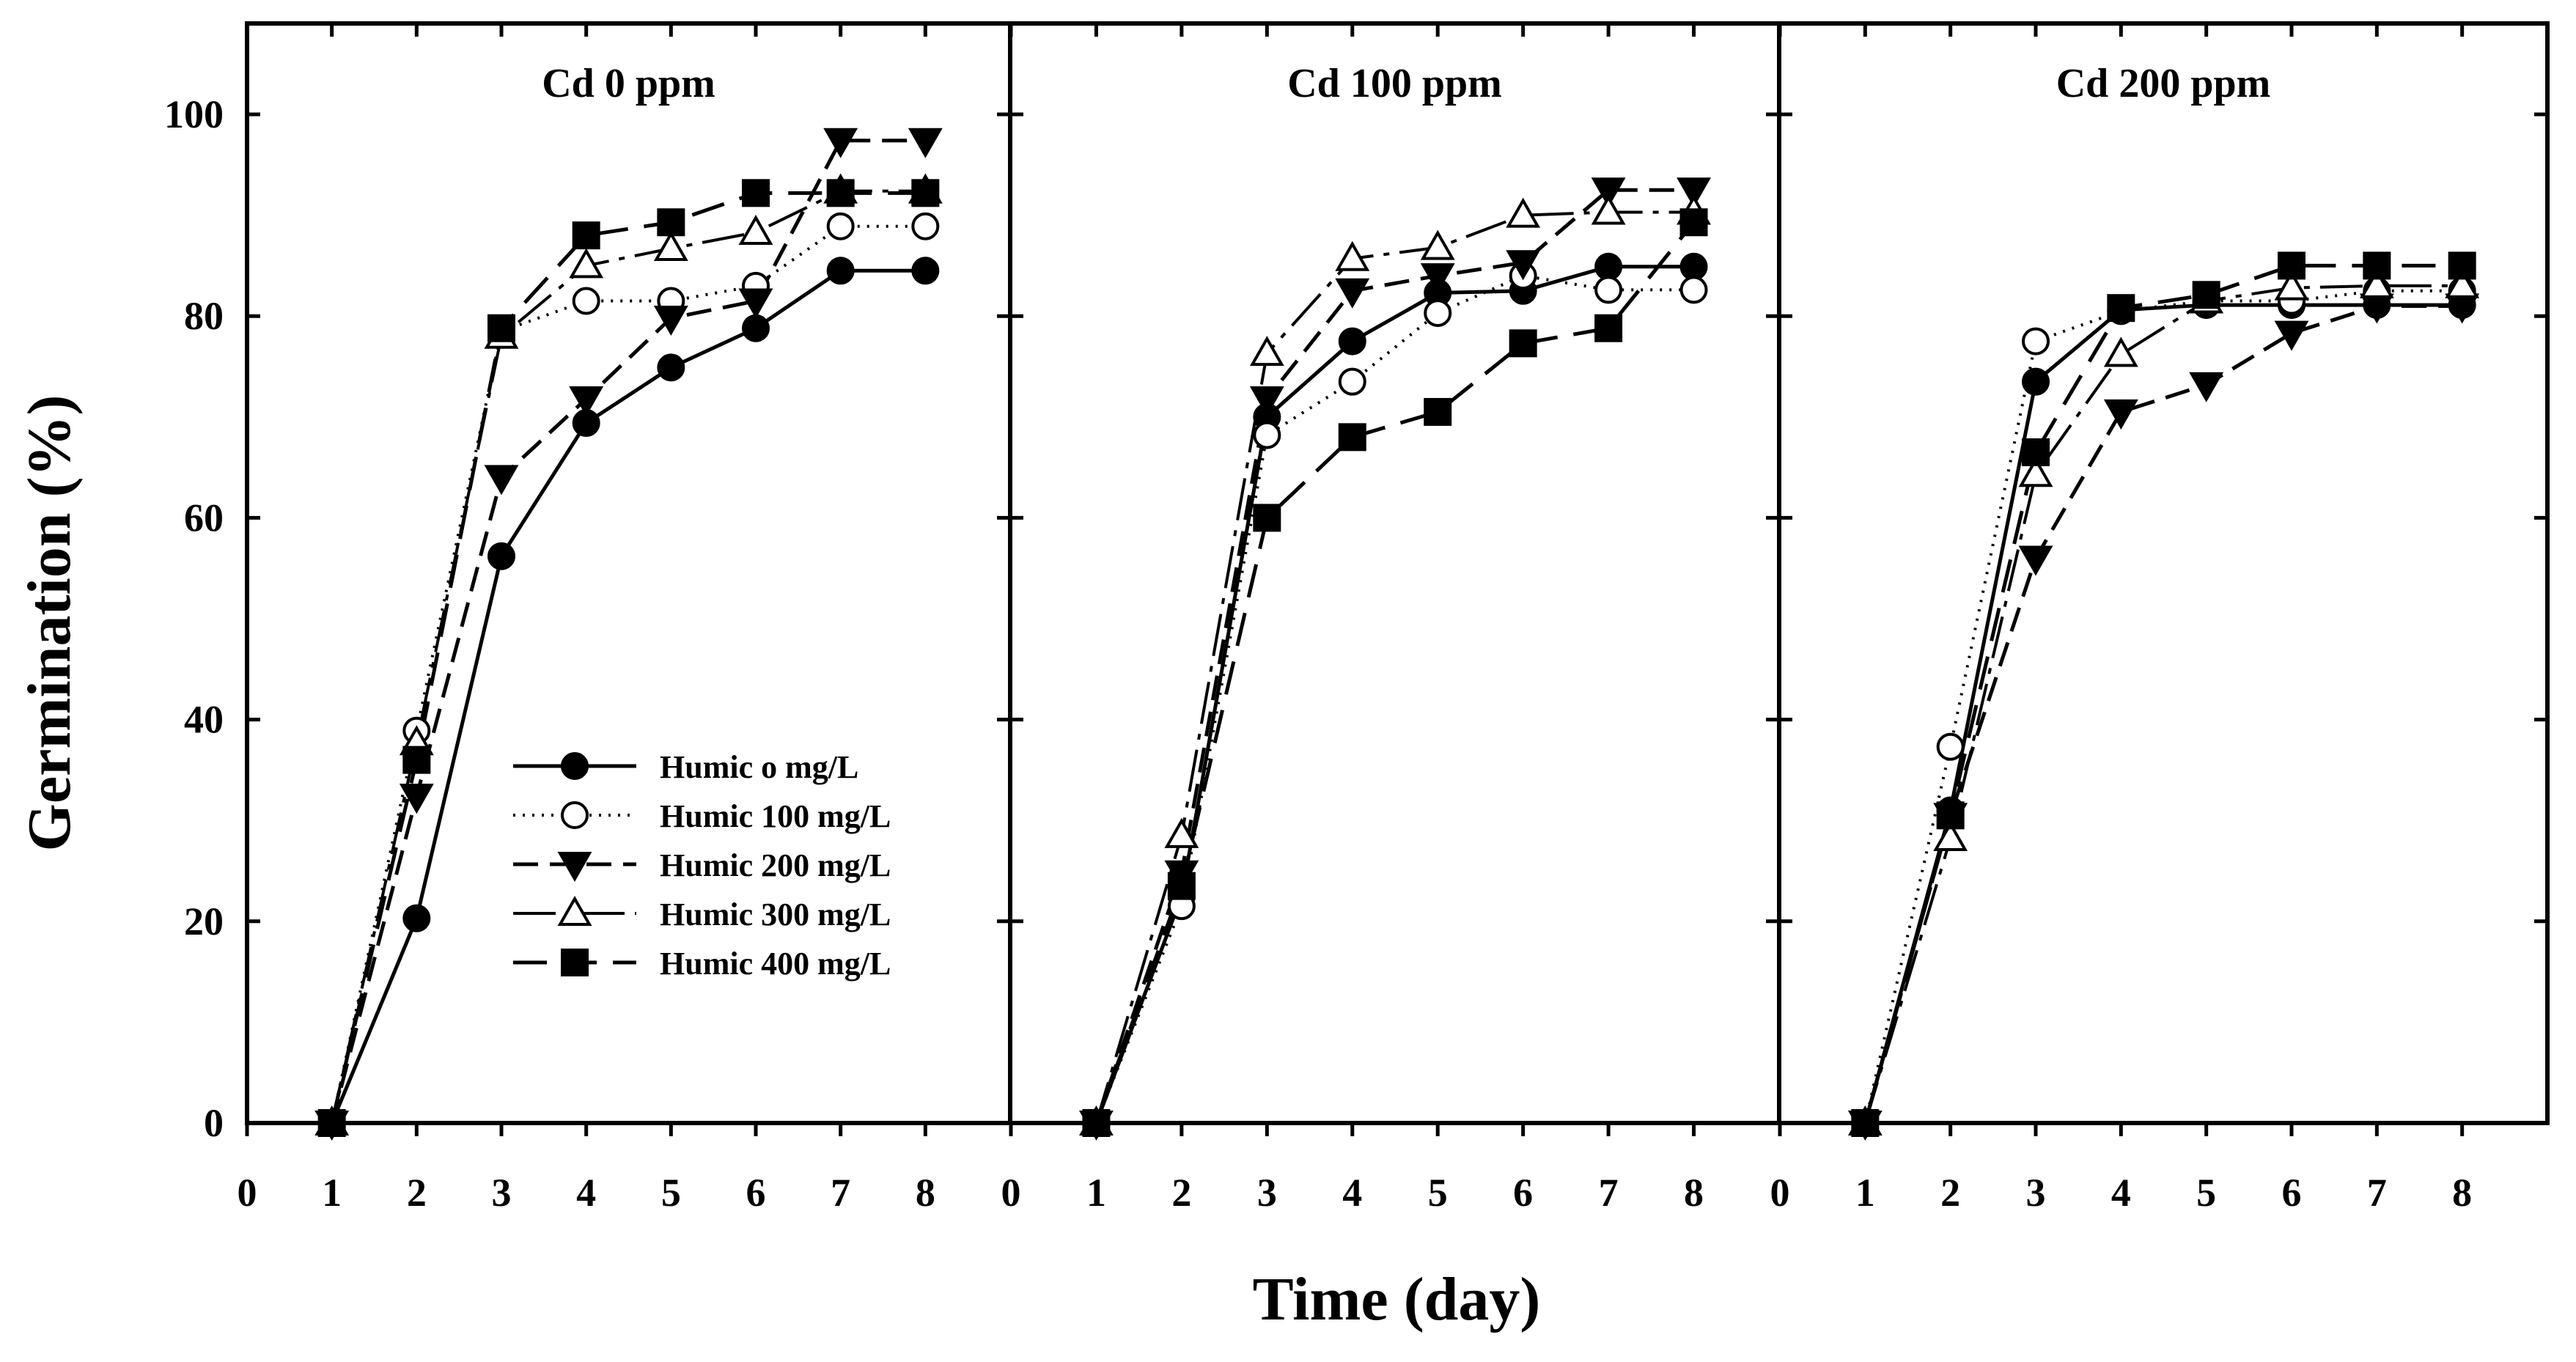 The image size is (2576, 1362). Describe the element at coordinates (194, 114) in the screenshot. I see `y-tick-label: 100` at that location.